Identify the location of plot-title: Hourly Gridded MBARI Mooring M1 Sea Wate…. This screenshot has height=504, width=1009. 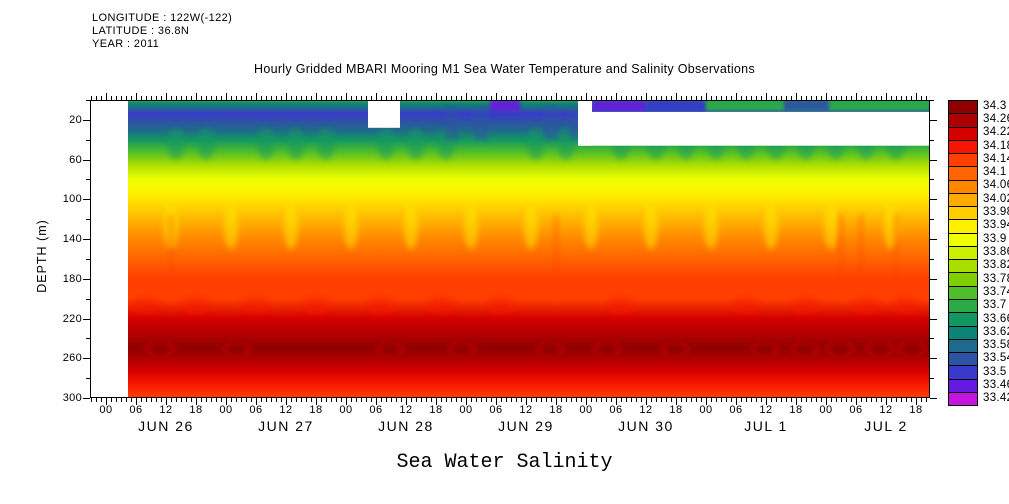
(504, 69).